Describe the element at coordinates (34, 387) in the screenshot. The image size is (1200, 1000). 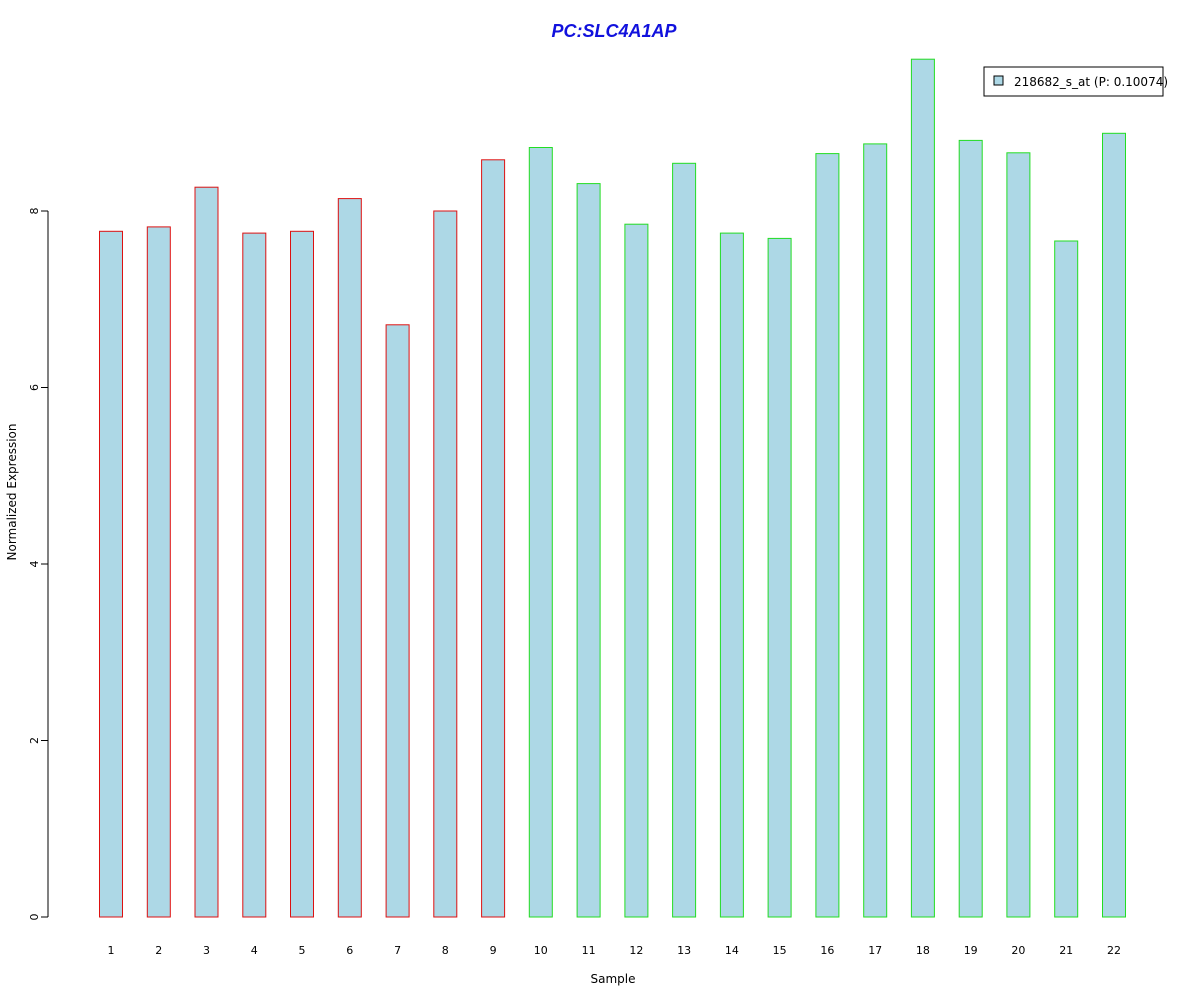
I see `y-tick-label: 6` at that location.